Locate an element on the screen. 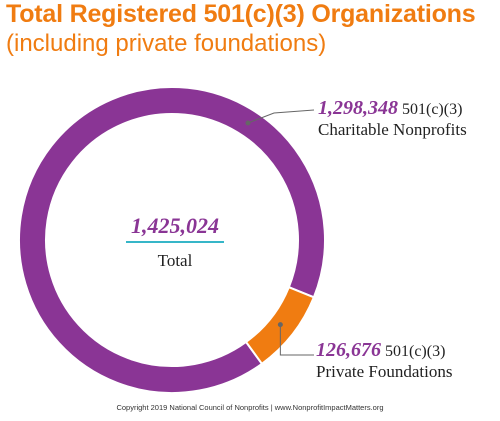 The height and width of the screenshot is (421, 500). slice-value-label: 126,676 is located at coordinates (348, 350).